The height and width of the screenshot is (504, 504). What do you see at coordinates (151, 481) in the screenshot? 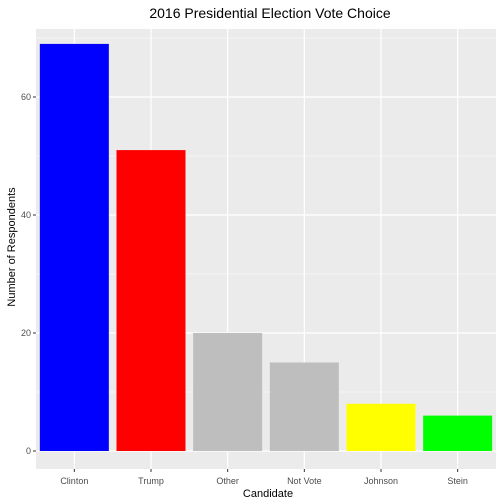
I see `x-tick-label: Trump` at bounding box center [151, 481].